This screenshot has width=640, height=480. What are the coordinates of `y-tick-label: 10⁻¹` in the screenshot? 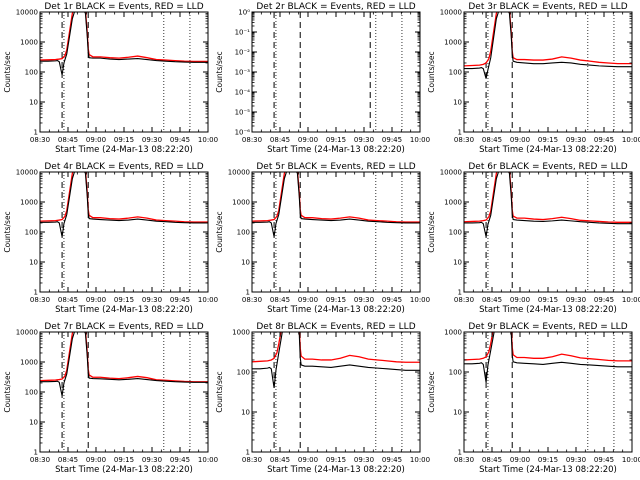 It's located at (243, 33).